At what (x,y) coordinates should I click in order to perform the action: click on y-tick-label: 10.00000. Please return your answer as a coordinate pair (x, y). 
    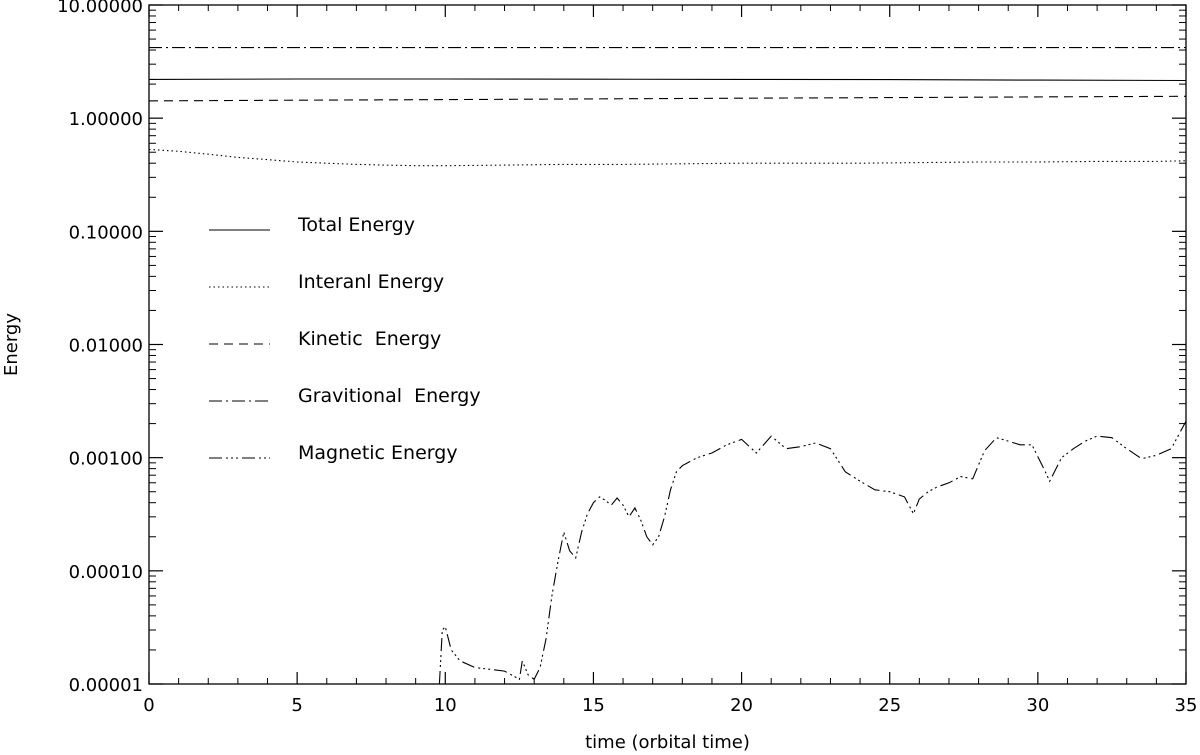
    Looking at the image, I should click on (100, 8).